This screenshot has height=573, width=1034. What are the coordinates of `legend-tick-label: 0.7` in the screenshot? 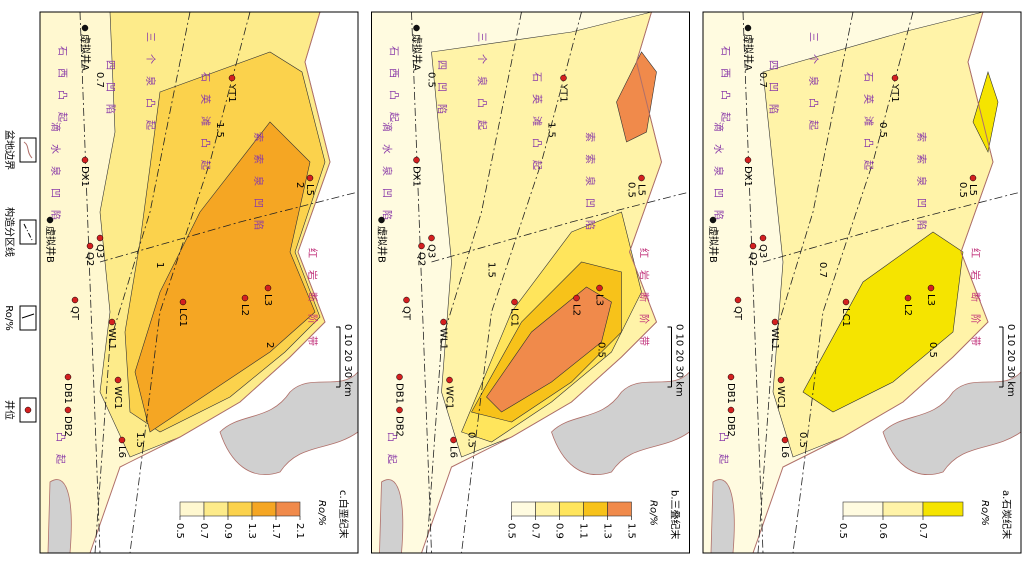 It's located at (203, 531).